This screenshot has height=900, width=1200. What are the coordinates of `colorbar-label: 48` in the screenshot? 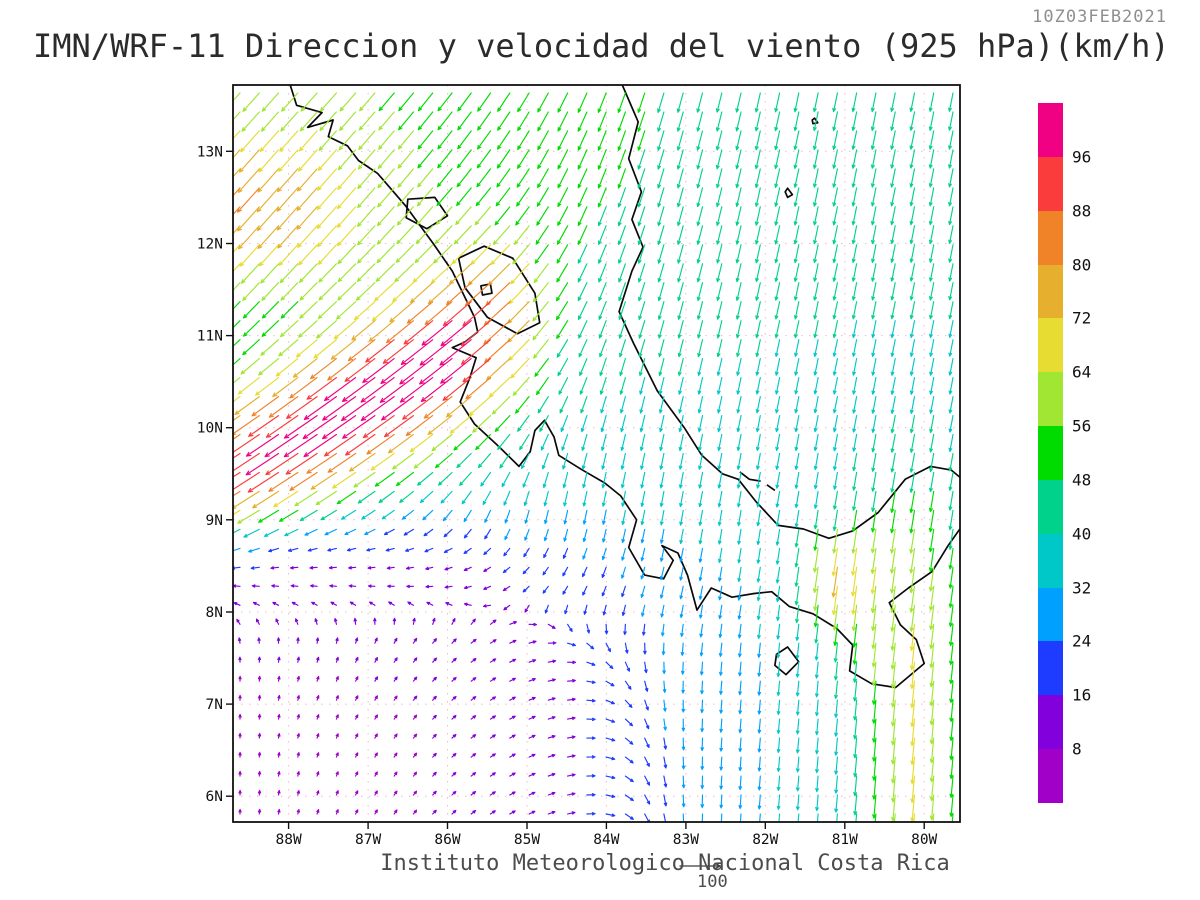 It's located at (1082, 480).